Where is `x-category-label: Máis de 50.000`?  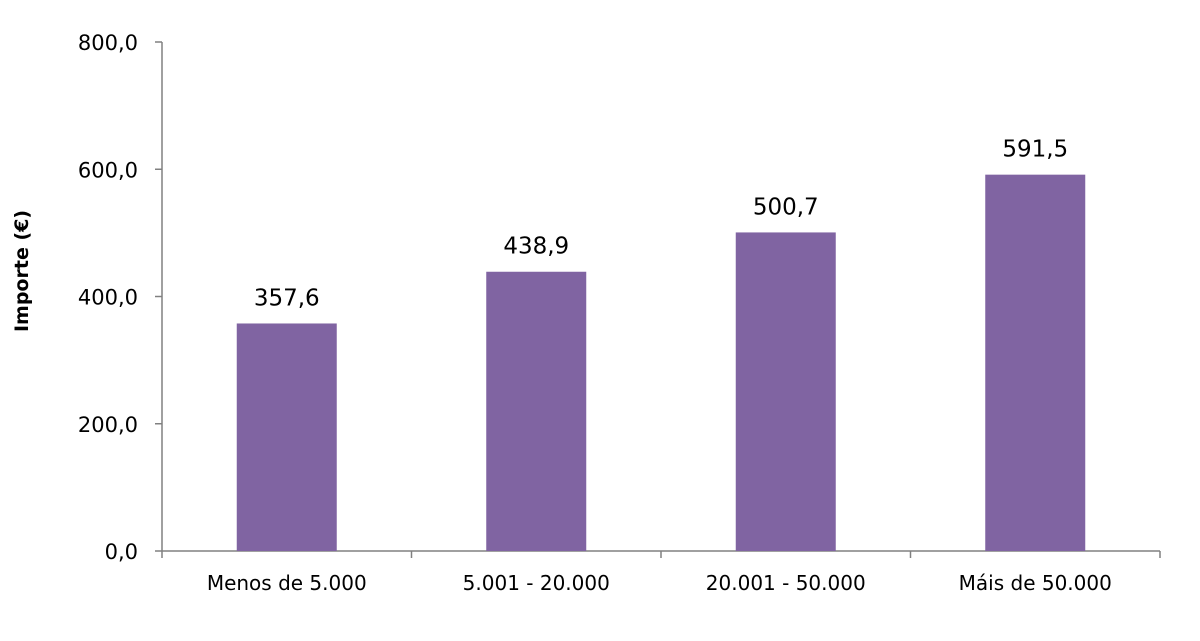 x-category-label: Máis de 50.000 is located at coordinates (1035, 583).